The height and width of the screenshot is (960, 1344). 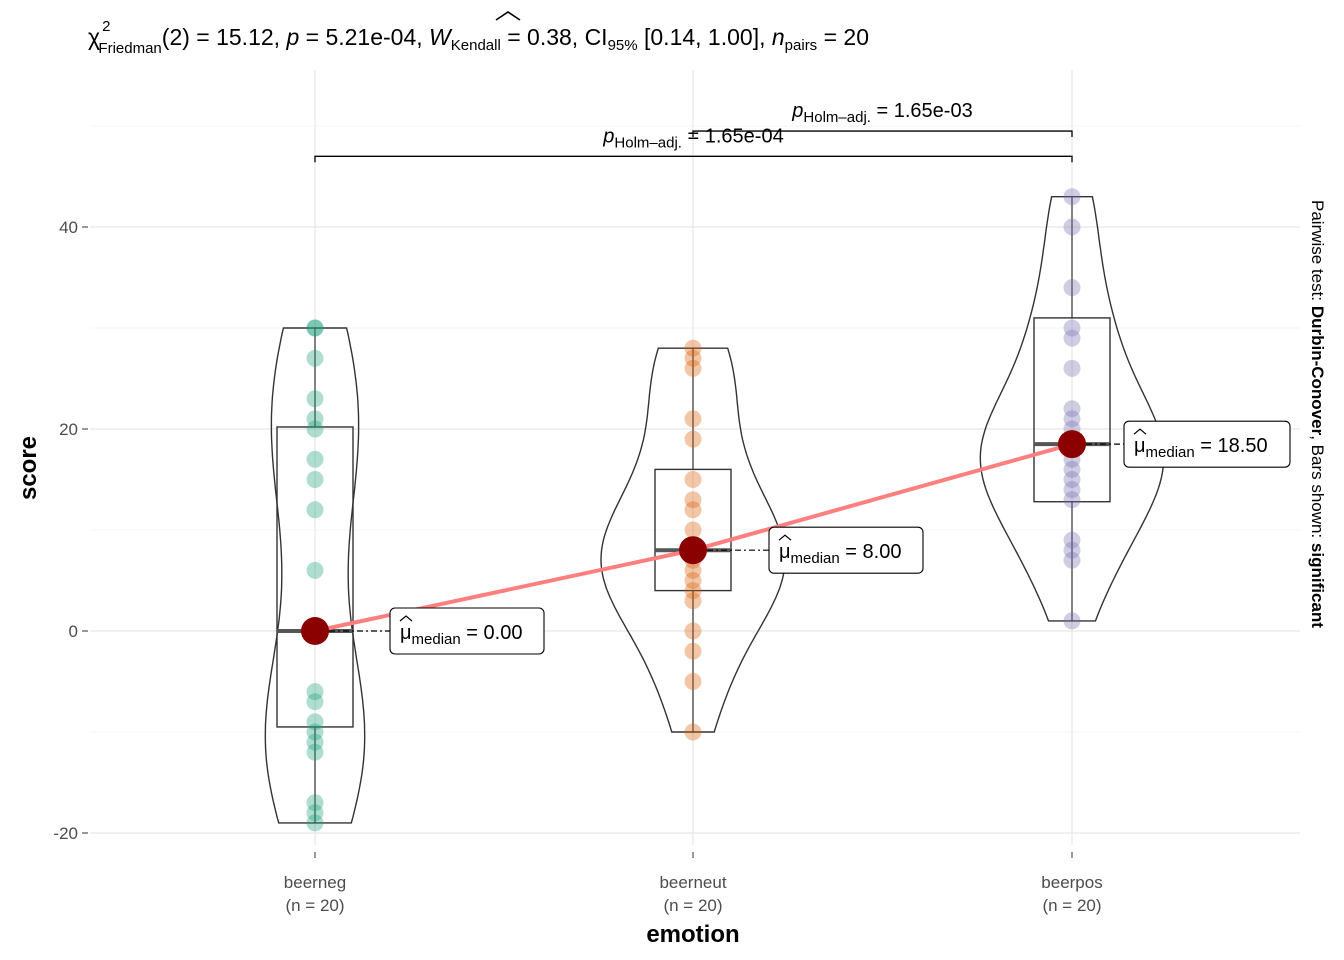 What do you see at coordinates (693, 550) in the screenshot?
I see `median-point-beerneut` at bounding box center [693, 550].